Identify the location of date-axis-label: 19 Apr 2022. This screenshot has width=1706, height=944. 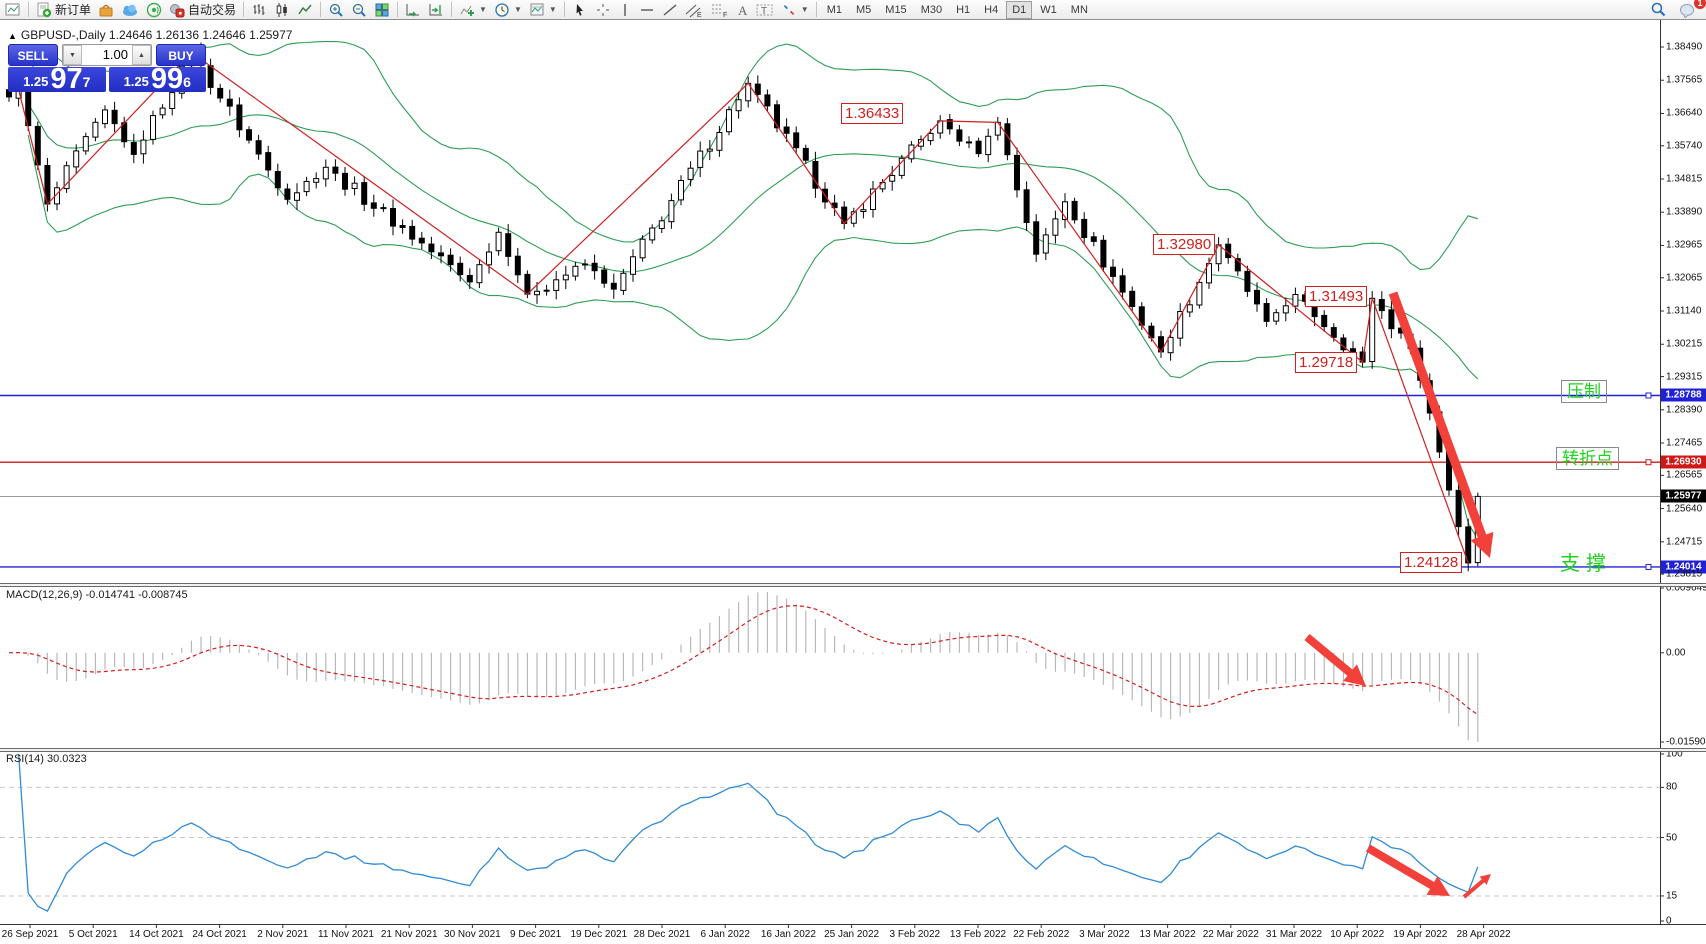
(1420, 934).